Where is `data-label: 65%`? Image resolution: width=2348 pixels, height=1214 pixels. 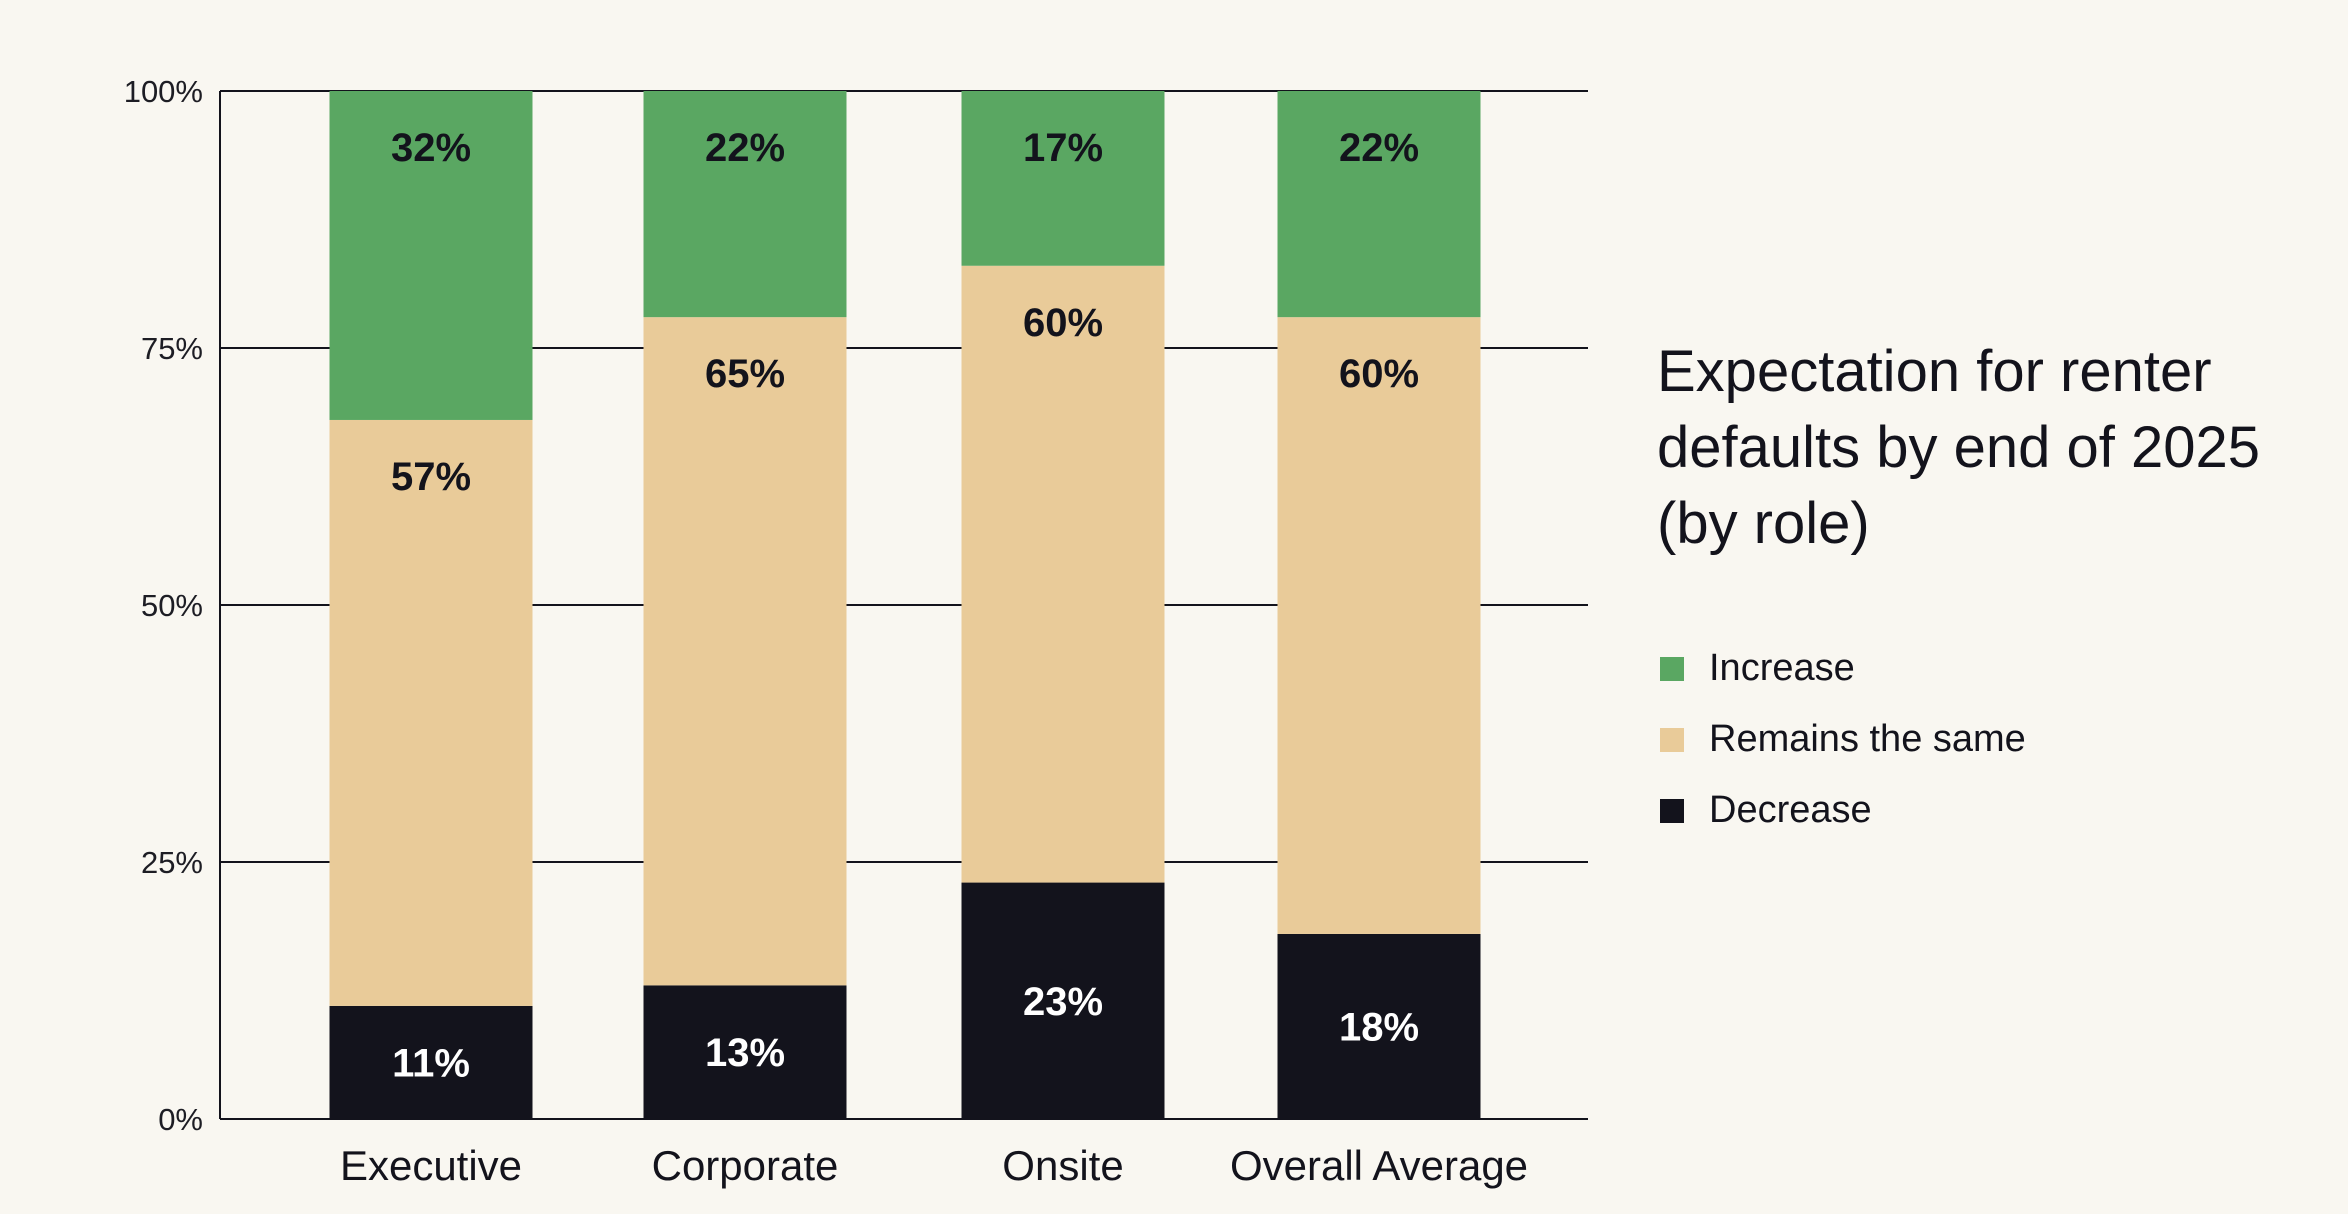 data-label: 65% is located at coordinates (745, 374).